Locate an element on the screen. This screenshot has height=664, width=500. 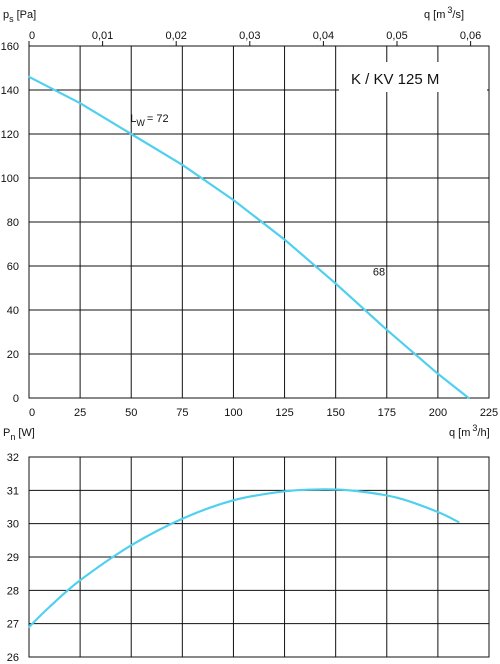
pressure-y-tick-label: 120 is located at coordinates (10, 135).